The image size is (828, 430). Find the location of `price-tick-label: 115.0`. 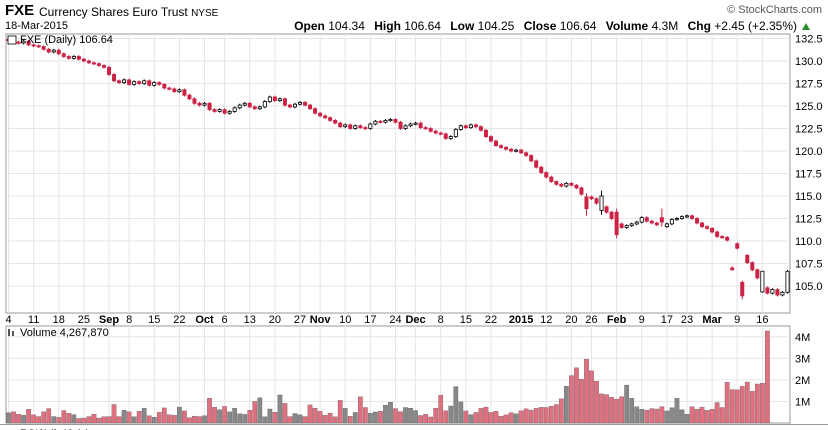

price-tick-label: 115.0 is located at coordinates (808, 197).